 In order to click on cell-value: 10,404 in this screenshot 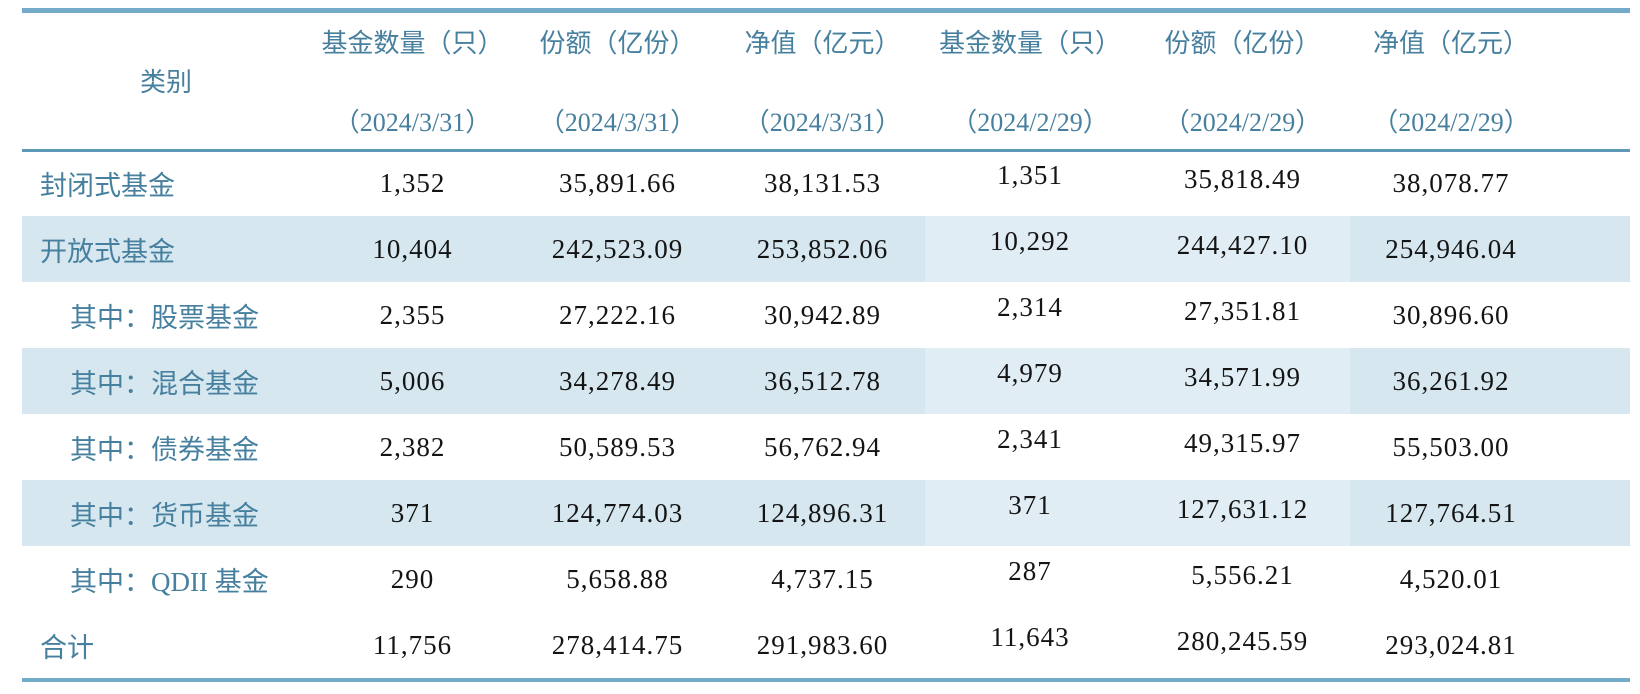, I will do `click(412, 249)`.